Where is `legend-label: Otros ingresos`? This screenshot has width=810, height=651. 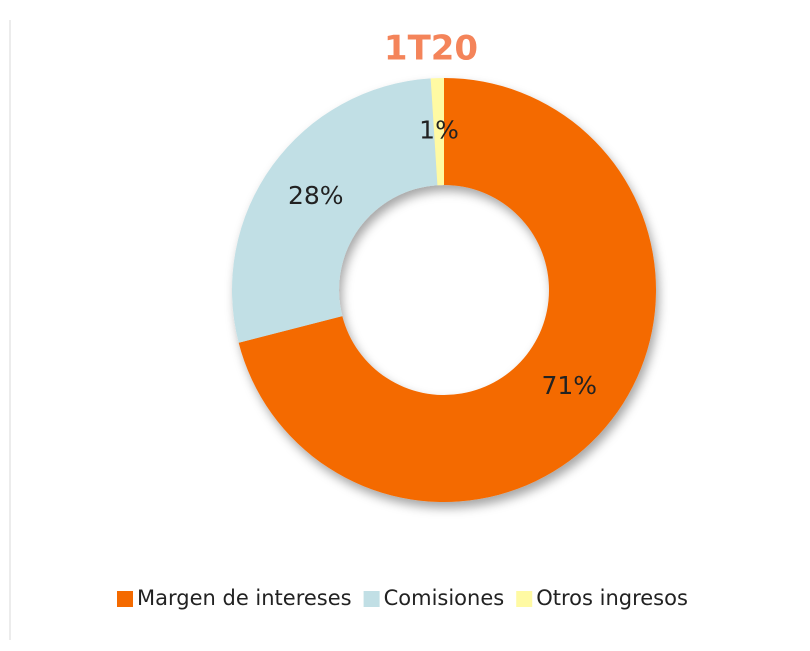
legend-label: Otros ingresos is located at coordinates (612, 598).